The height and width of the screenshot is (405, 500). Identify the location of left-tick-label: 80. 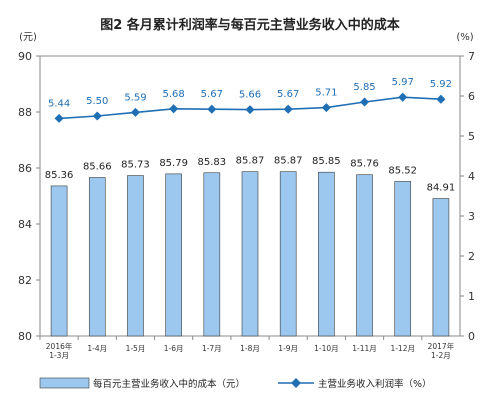
(25, 336).